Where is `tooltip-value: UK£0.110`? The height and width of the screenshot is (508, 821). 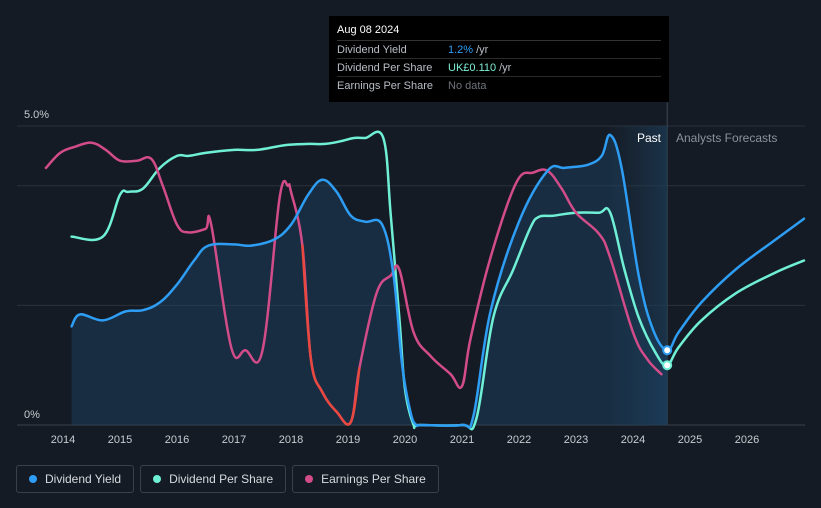 tooltip-value: UK£0.110 is located at coordinates (472, 67).